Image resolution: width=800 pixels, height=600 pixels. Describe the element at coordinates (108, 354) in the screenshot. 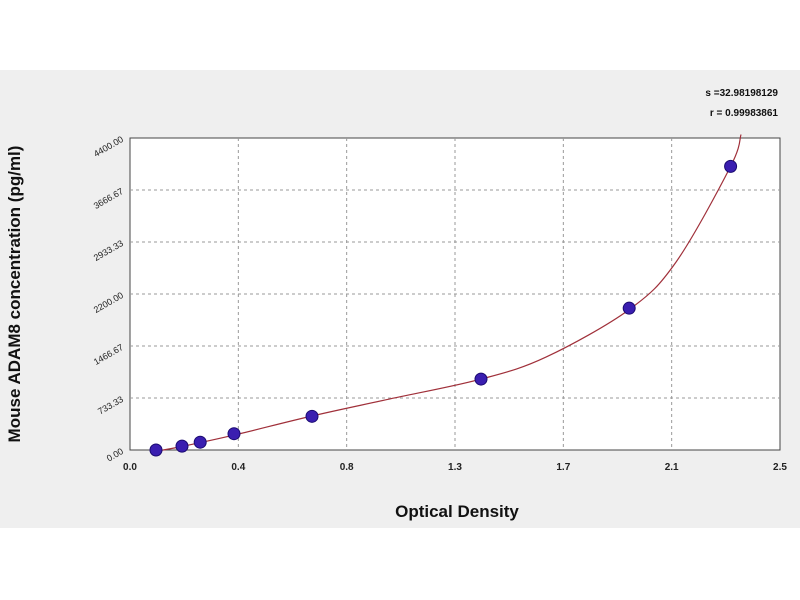

I see `y-tick-label: 1466.67` at that location.